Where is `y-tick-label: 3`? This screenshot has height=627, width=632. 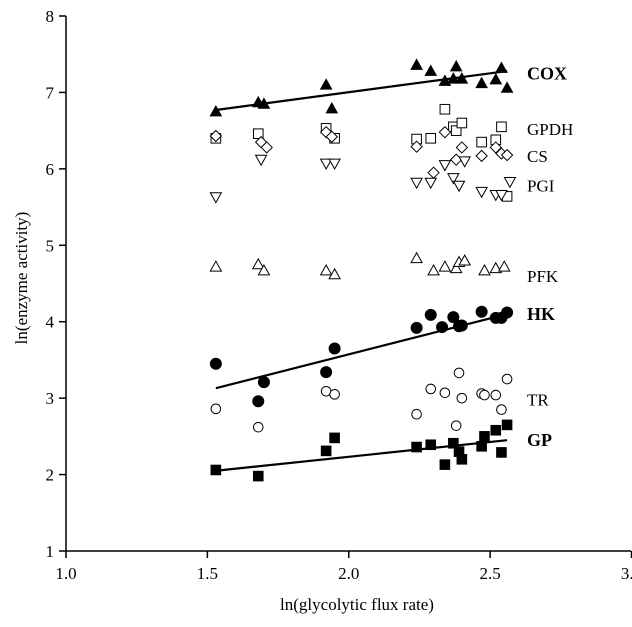
y-tick-label: 3 is located at coordinates (50, 398).